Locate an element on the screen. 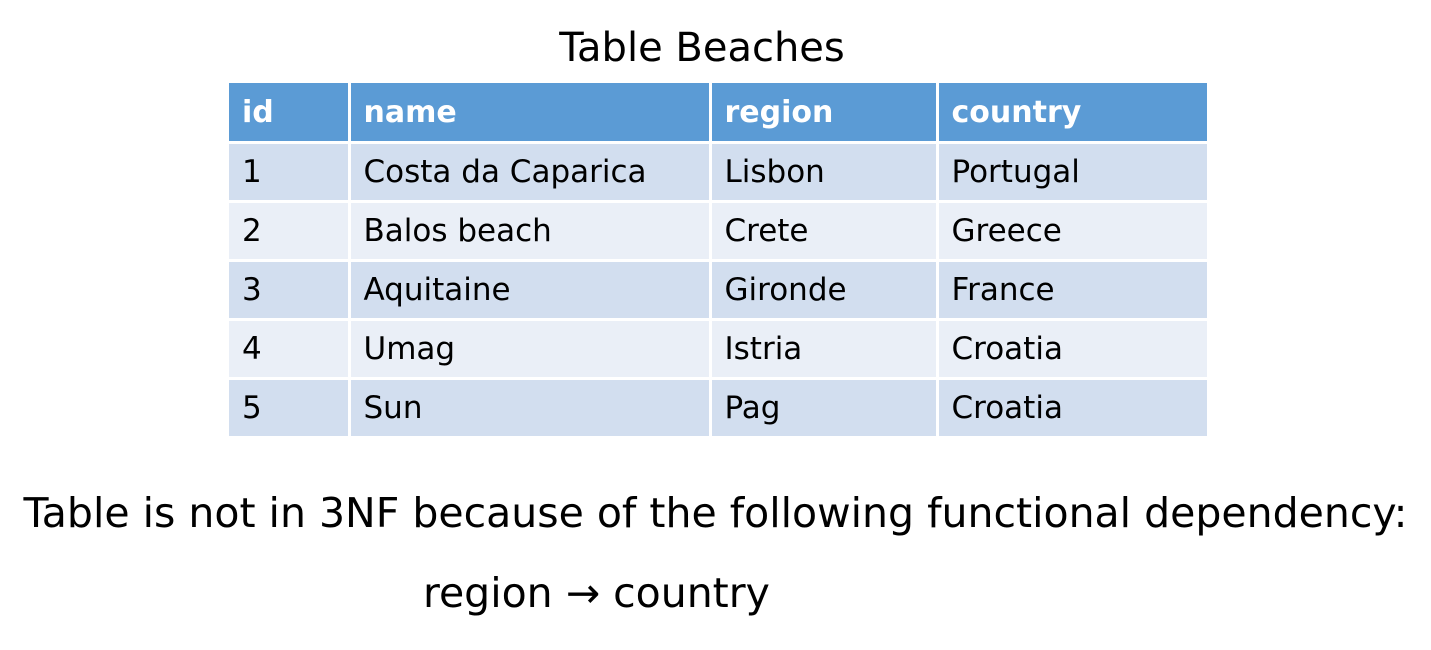  cell-region: Lisbon is located at coordinates (823, 172).